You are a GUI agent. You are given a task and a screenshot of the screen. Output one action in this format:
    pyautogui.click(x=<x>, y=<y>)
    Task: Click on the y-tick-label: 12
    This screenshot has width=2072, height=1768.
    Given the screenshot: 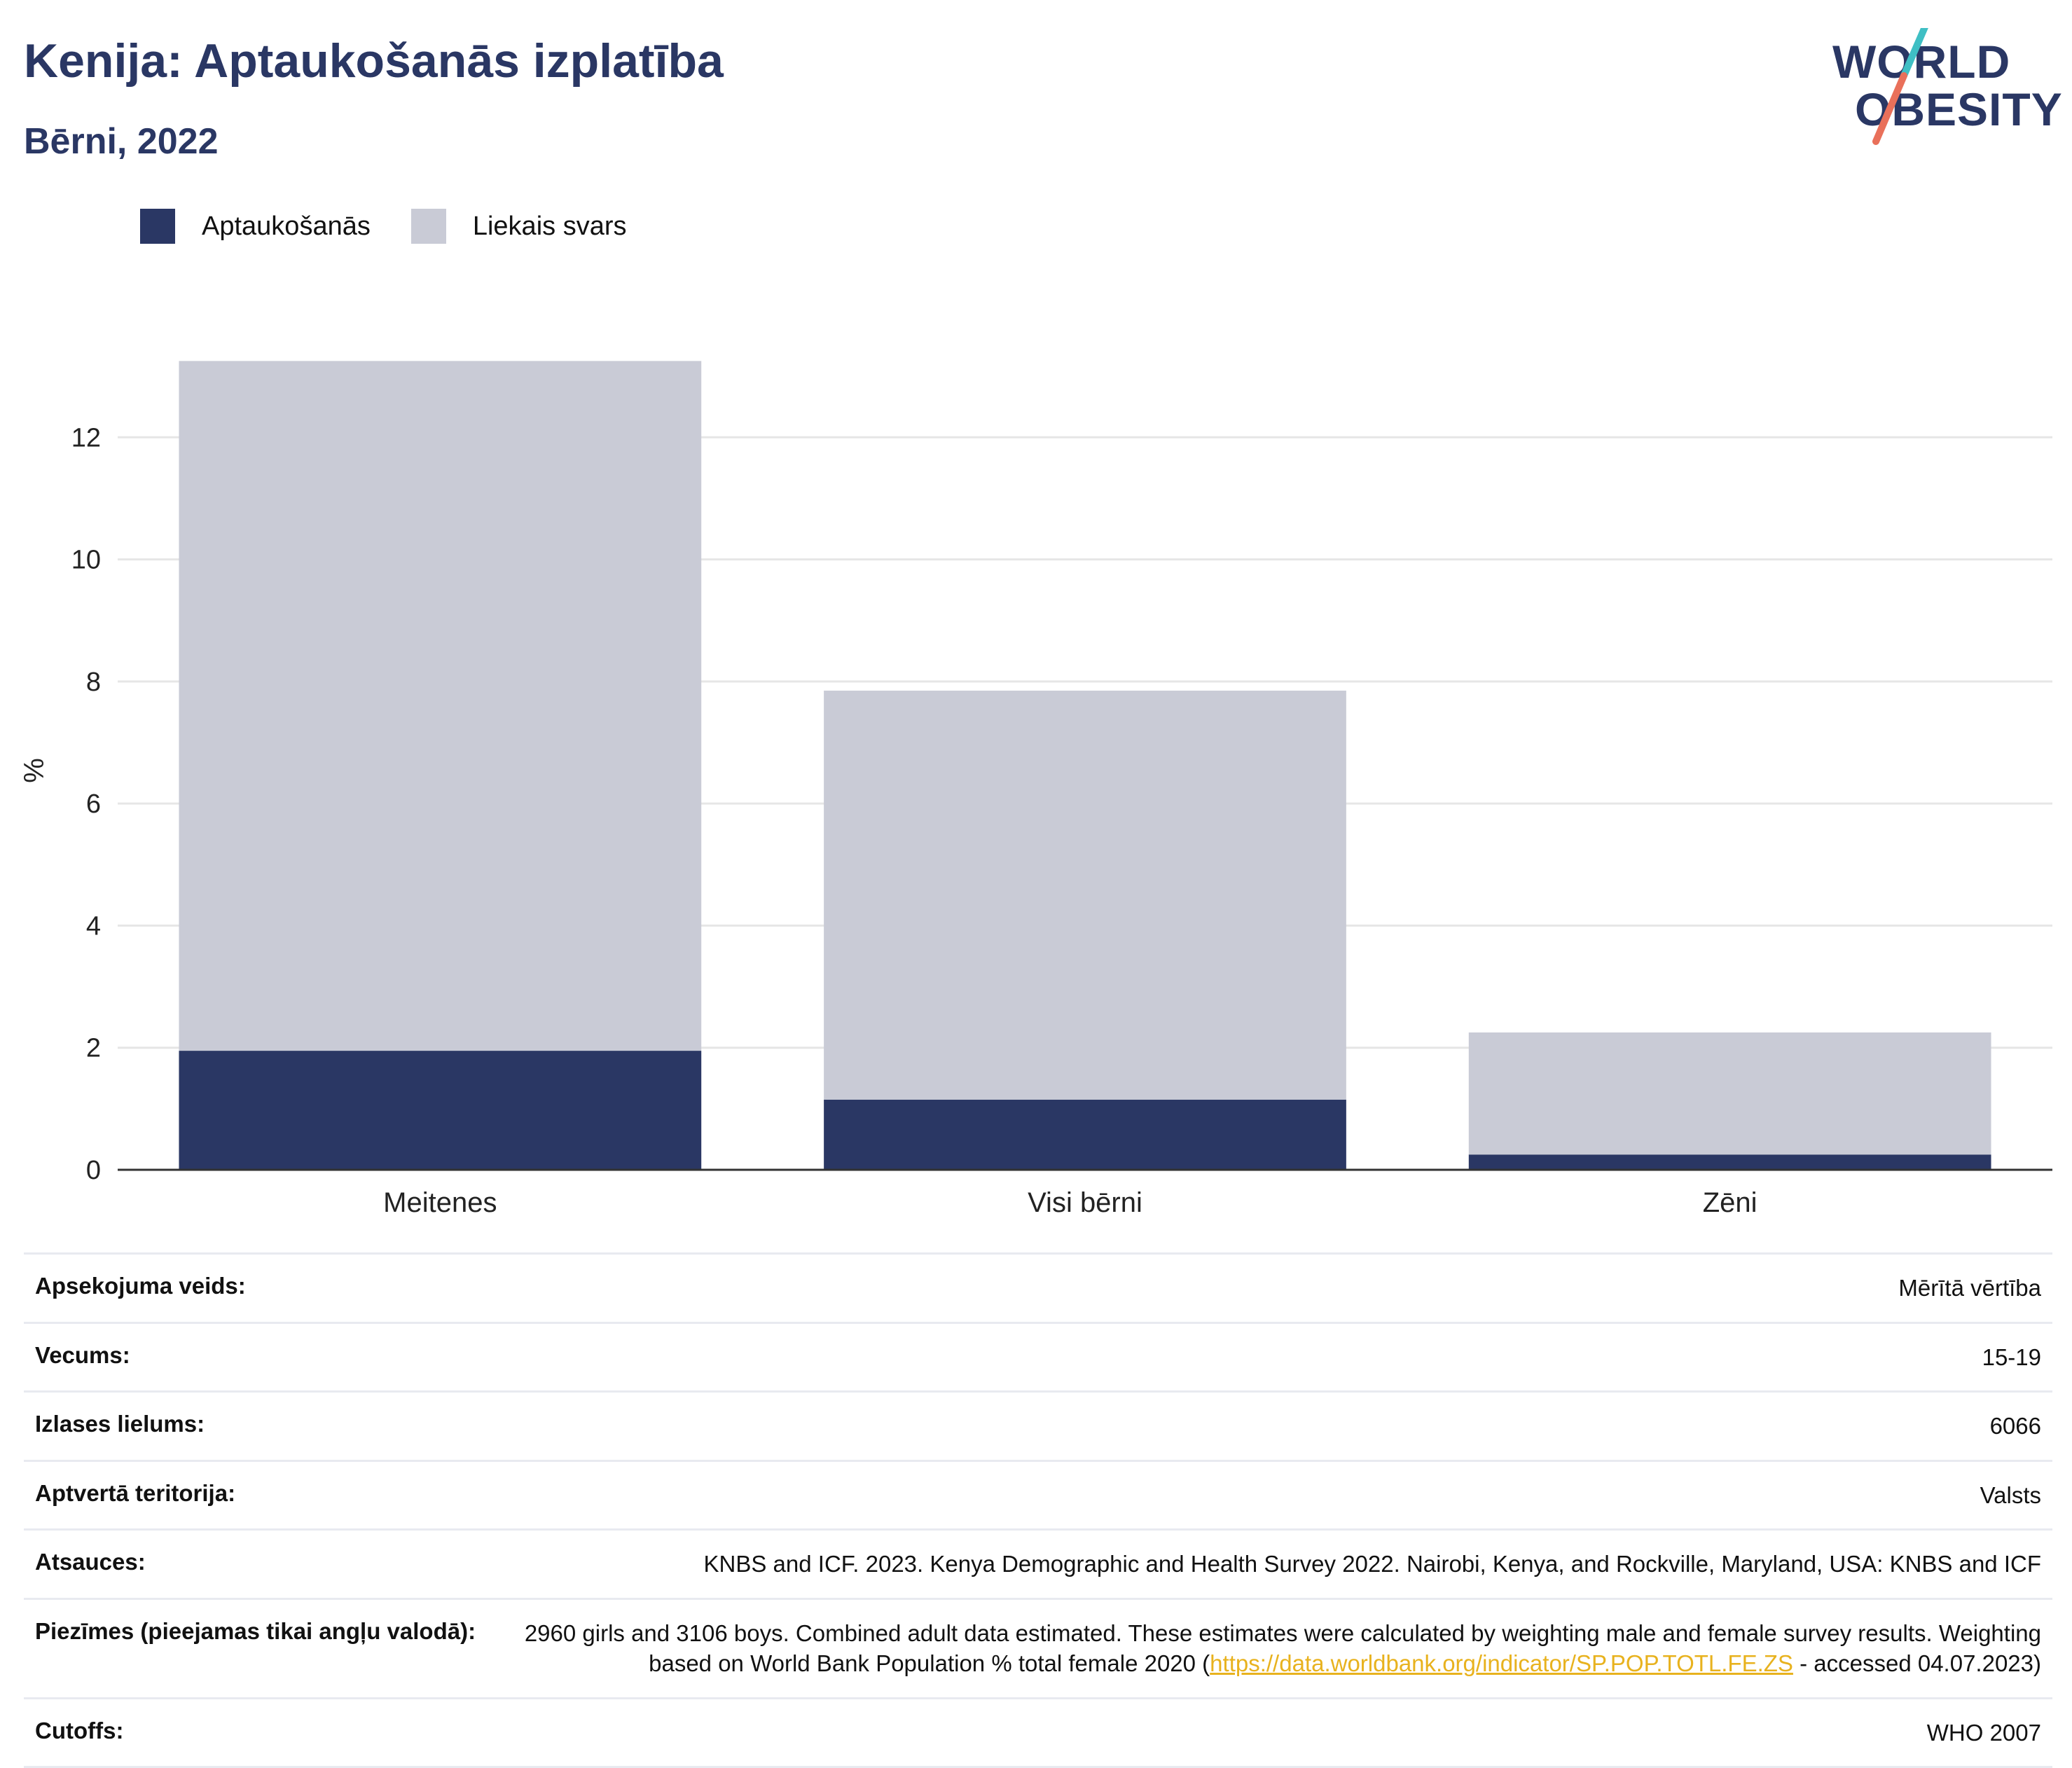 What is the action you would take?
    pyautogui.click(x=86, y=438)
    